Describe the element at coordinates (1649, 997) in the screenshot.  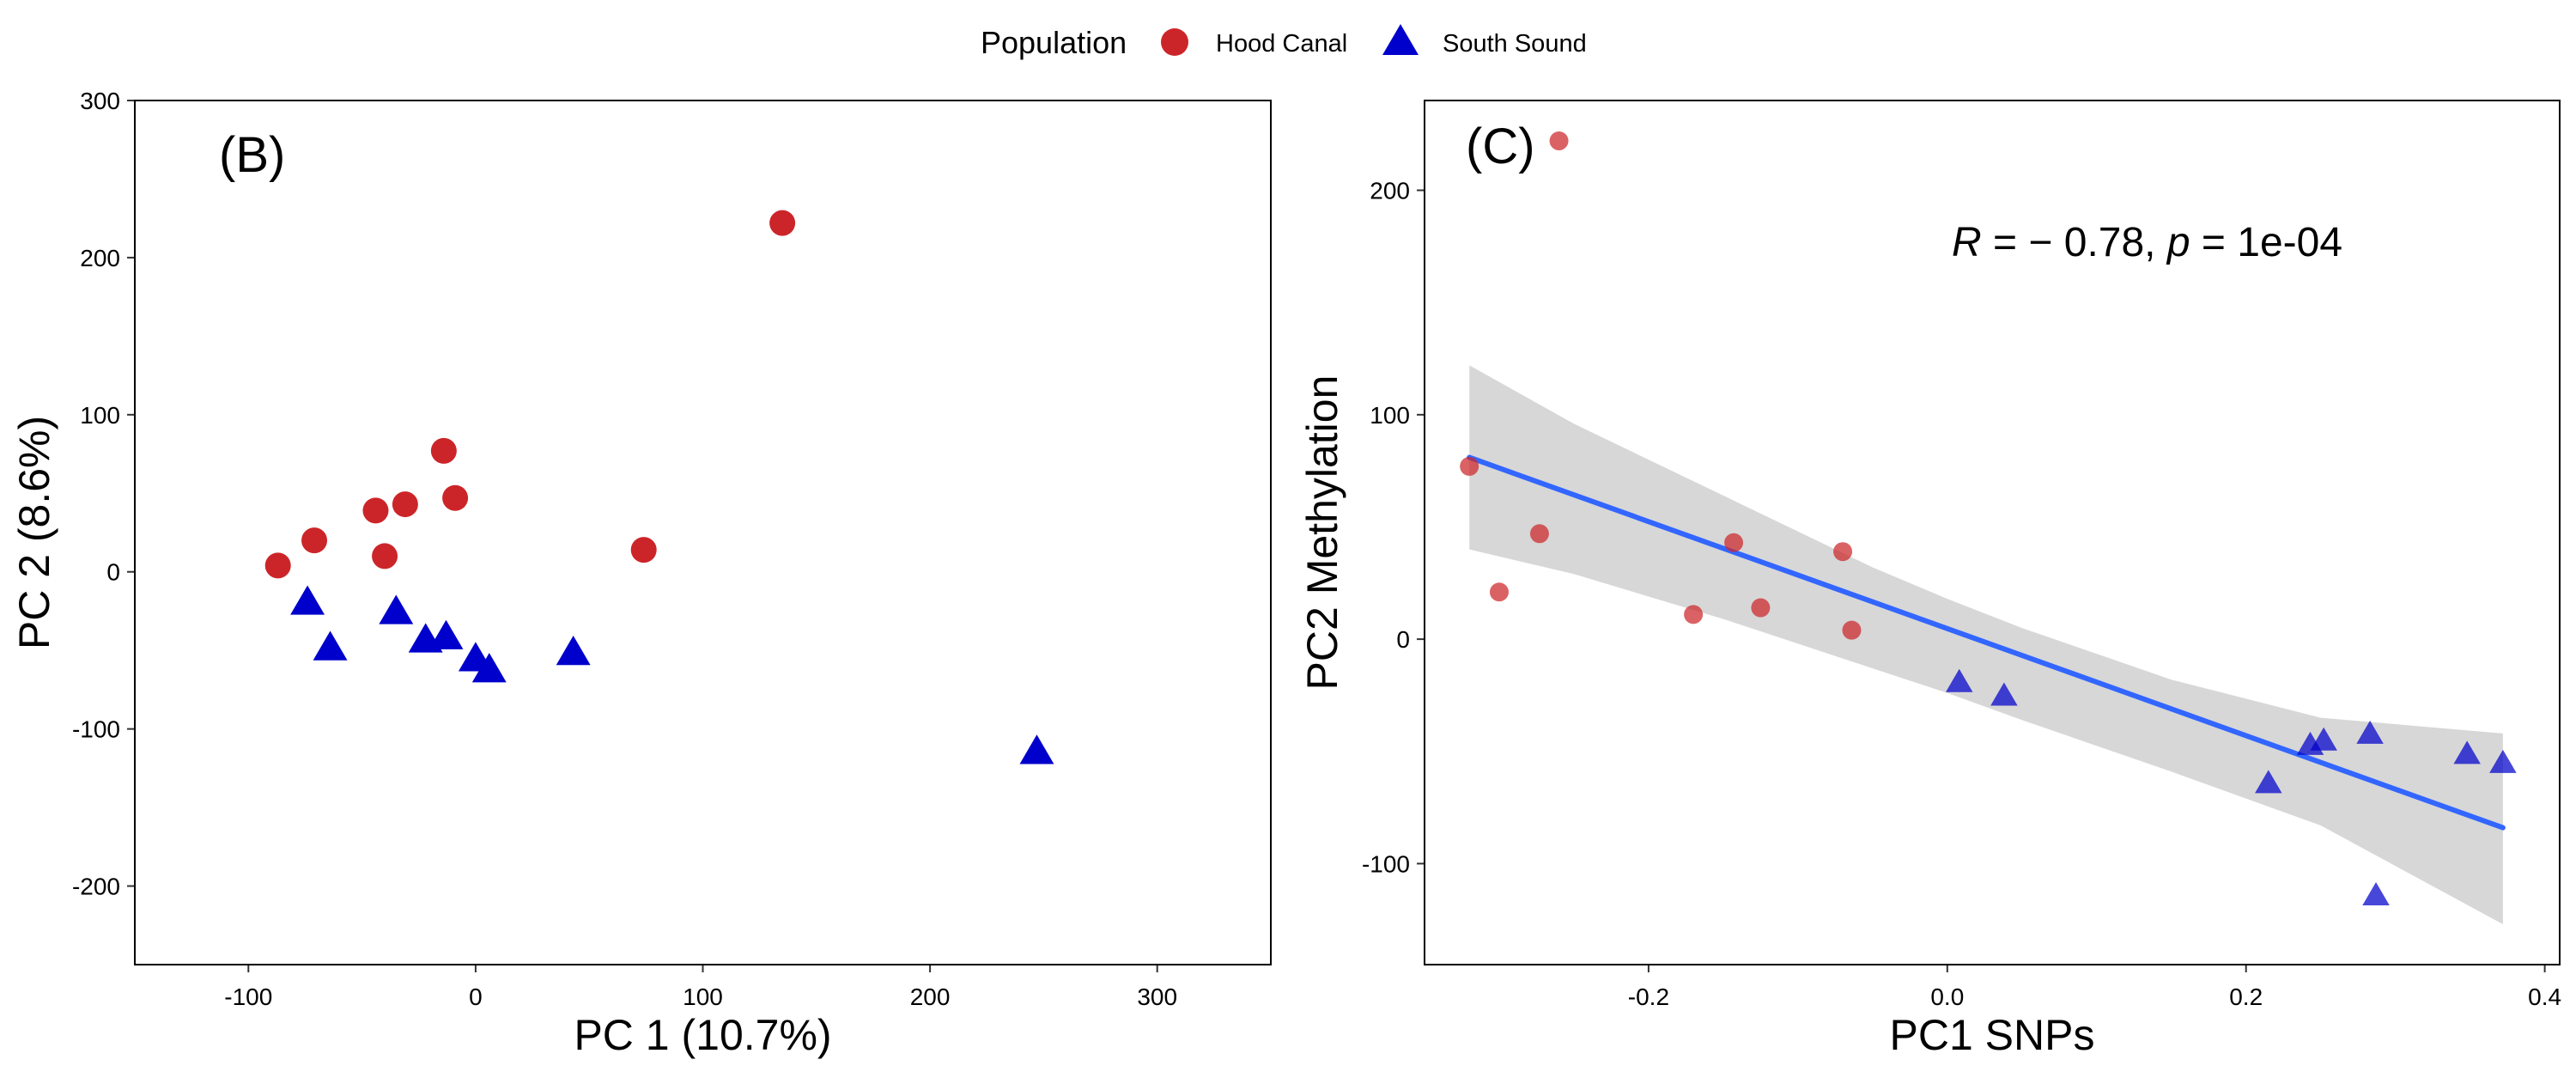
I see `x-tick-label: -0.2` at that location.